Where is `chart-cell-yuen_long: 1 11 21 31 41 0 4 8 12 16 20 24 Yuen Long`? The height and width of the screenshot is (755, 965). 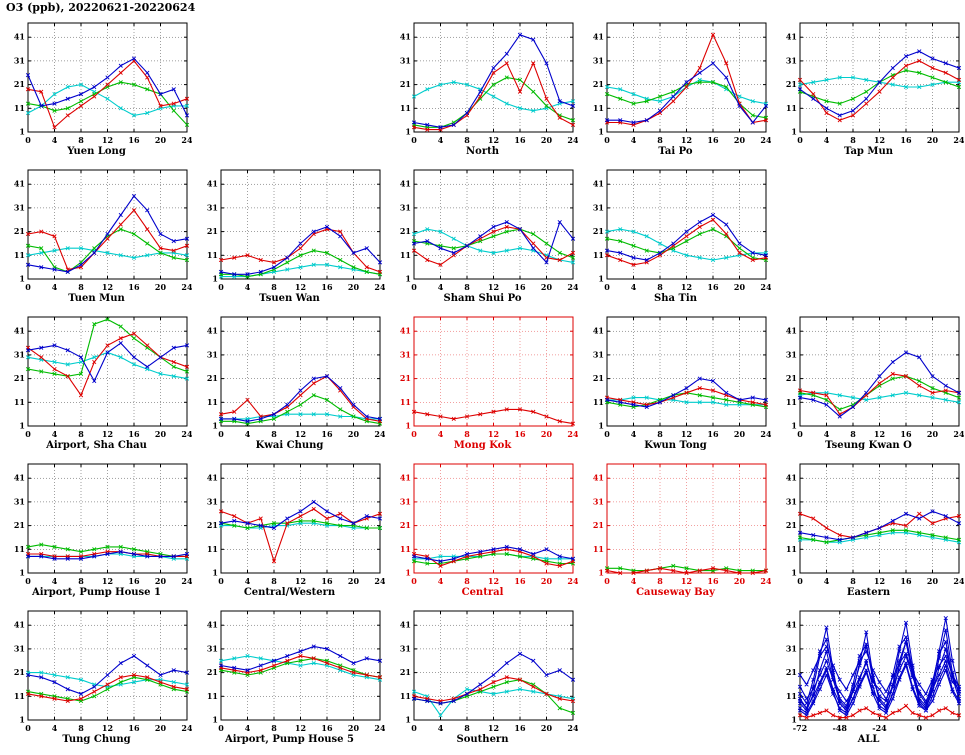 chart-cell-yuen_long: 1 11 21 31 41 0 4 8 12 16 20 24 Yuen Long is located at coordinates (96, 89).